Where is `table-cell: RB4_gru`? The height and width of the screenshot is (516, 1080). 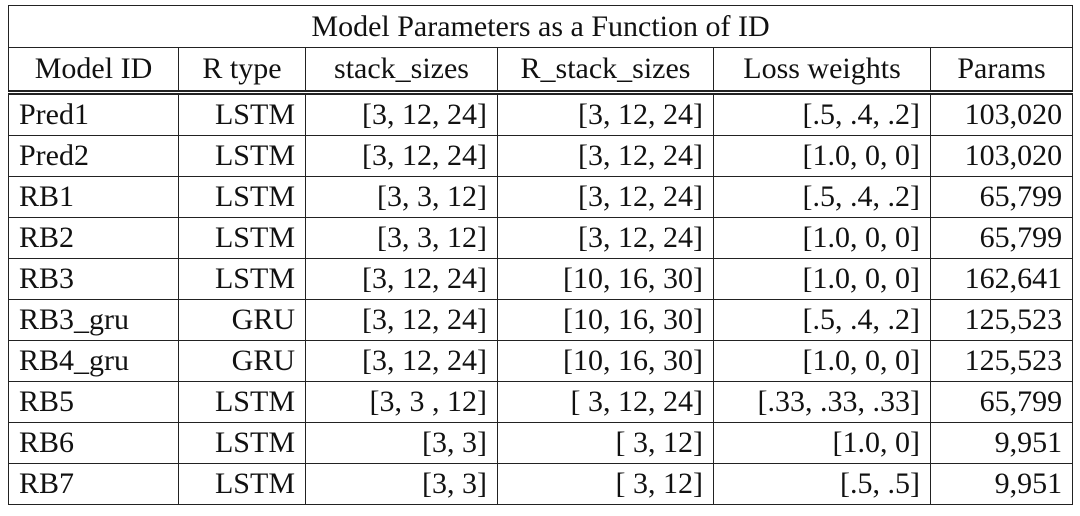 table-cell: RB4_gru is located at coordinates (93, 361).